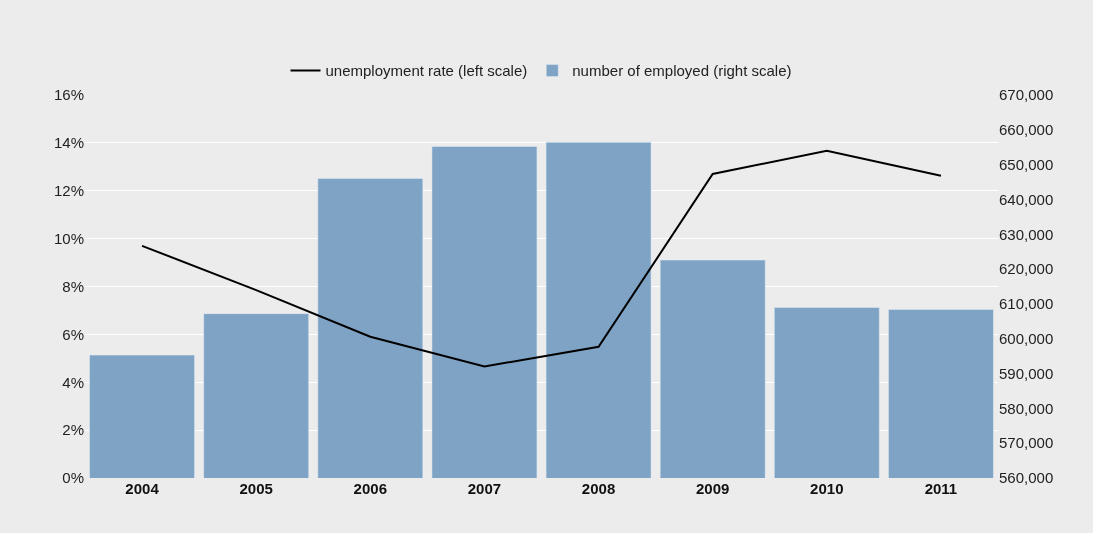  Describe the element at coordinates (73, 286) in the screenshot. I see `y-tick-label: 8%` at that location.